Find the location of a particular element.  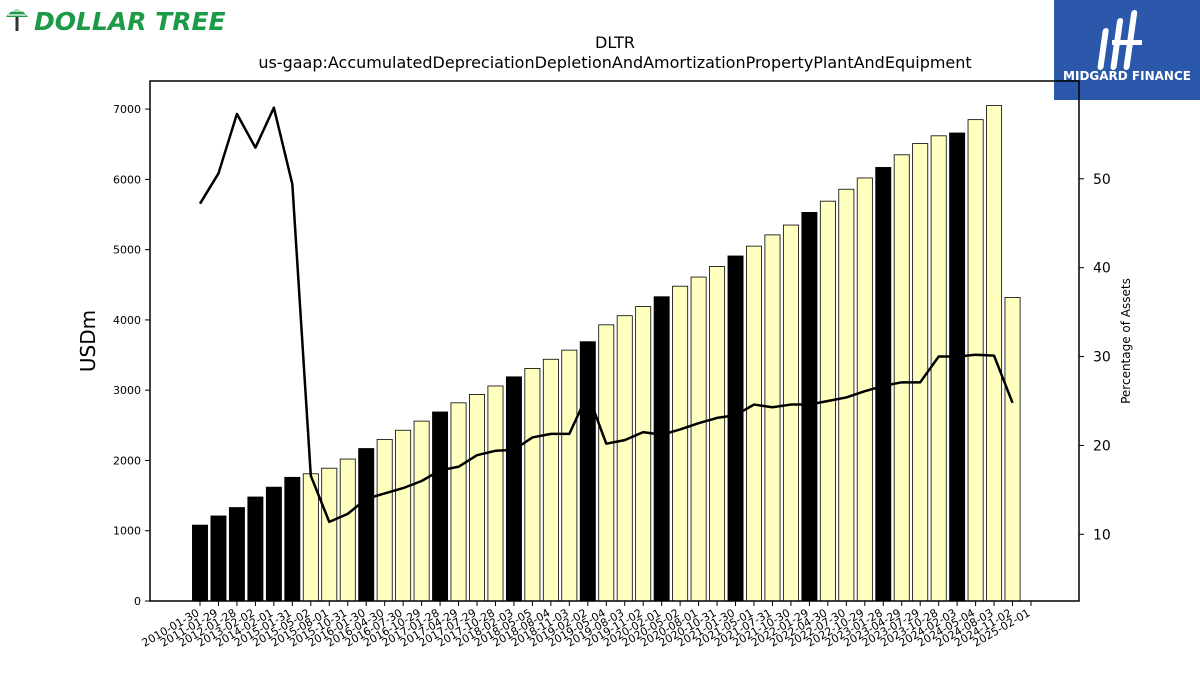

tree-icon is located at coordinates (17, 19).